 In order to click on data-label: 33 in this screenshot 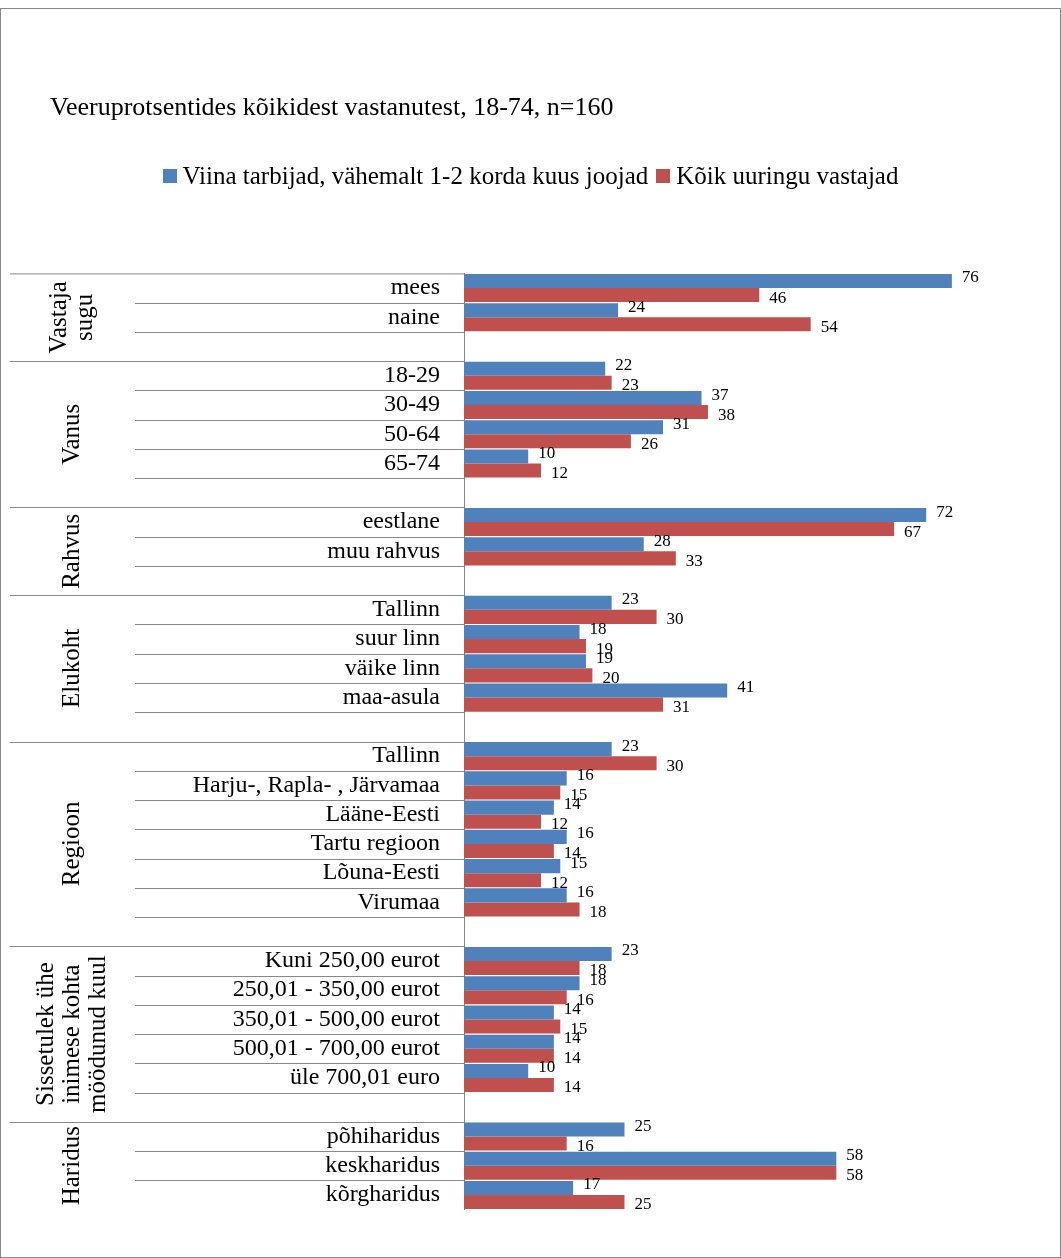, I will do `click(694, 560)`.